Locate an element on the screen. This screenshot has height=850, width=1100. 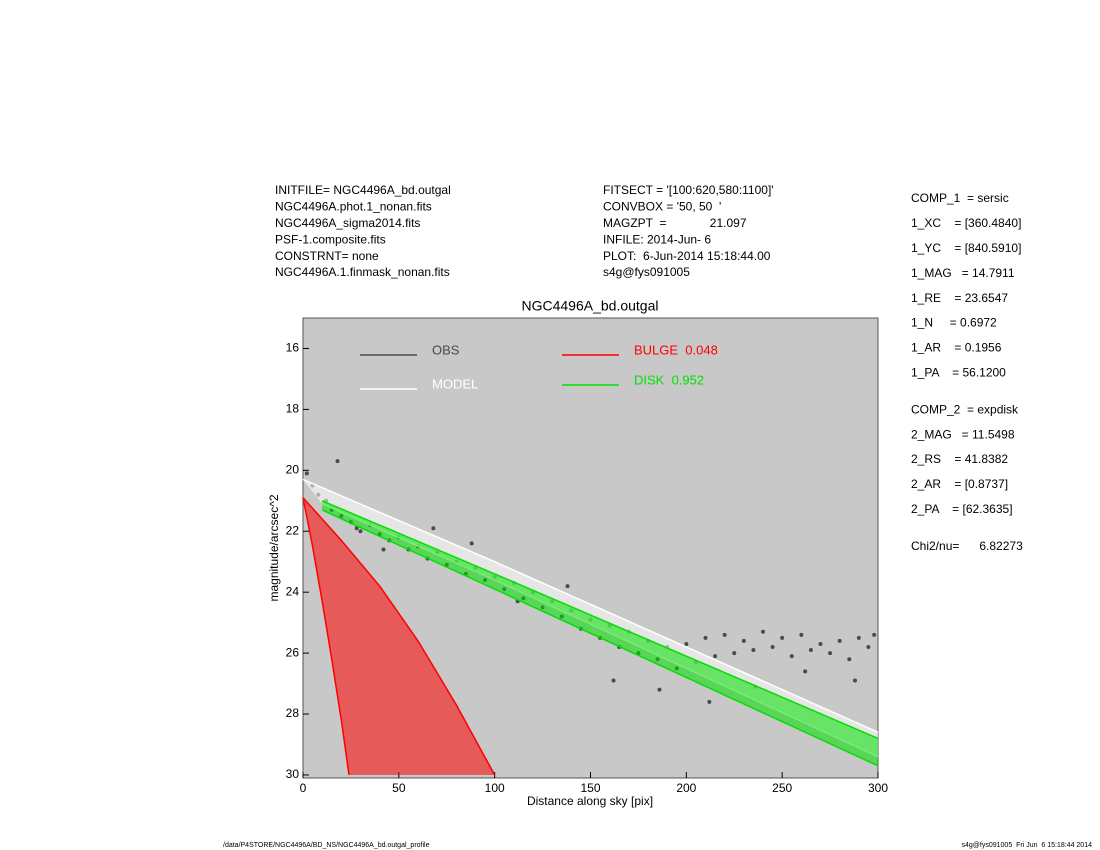
x-tick-label: 100 is located at coordinates (495, 788).